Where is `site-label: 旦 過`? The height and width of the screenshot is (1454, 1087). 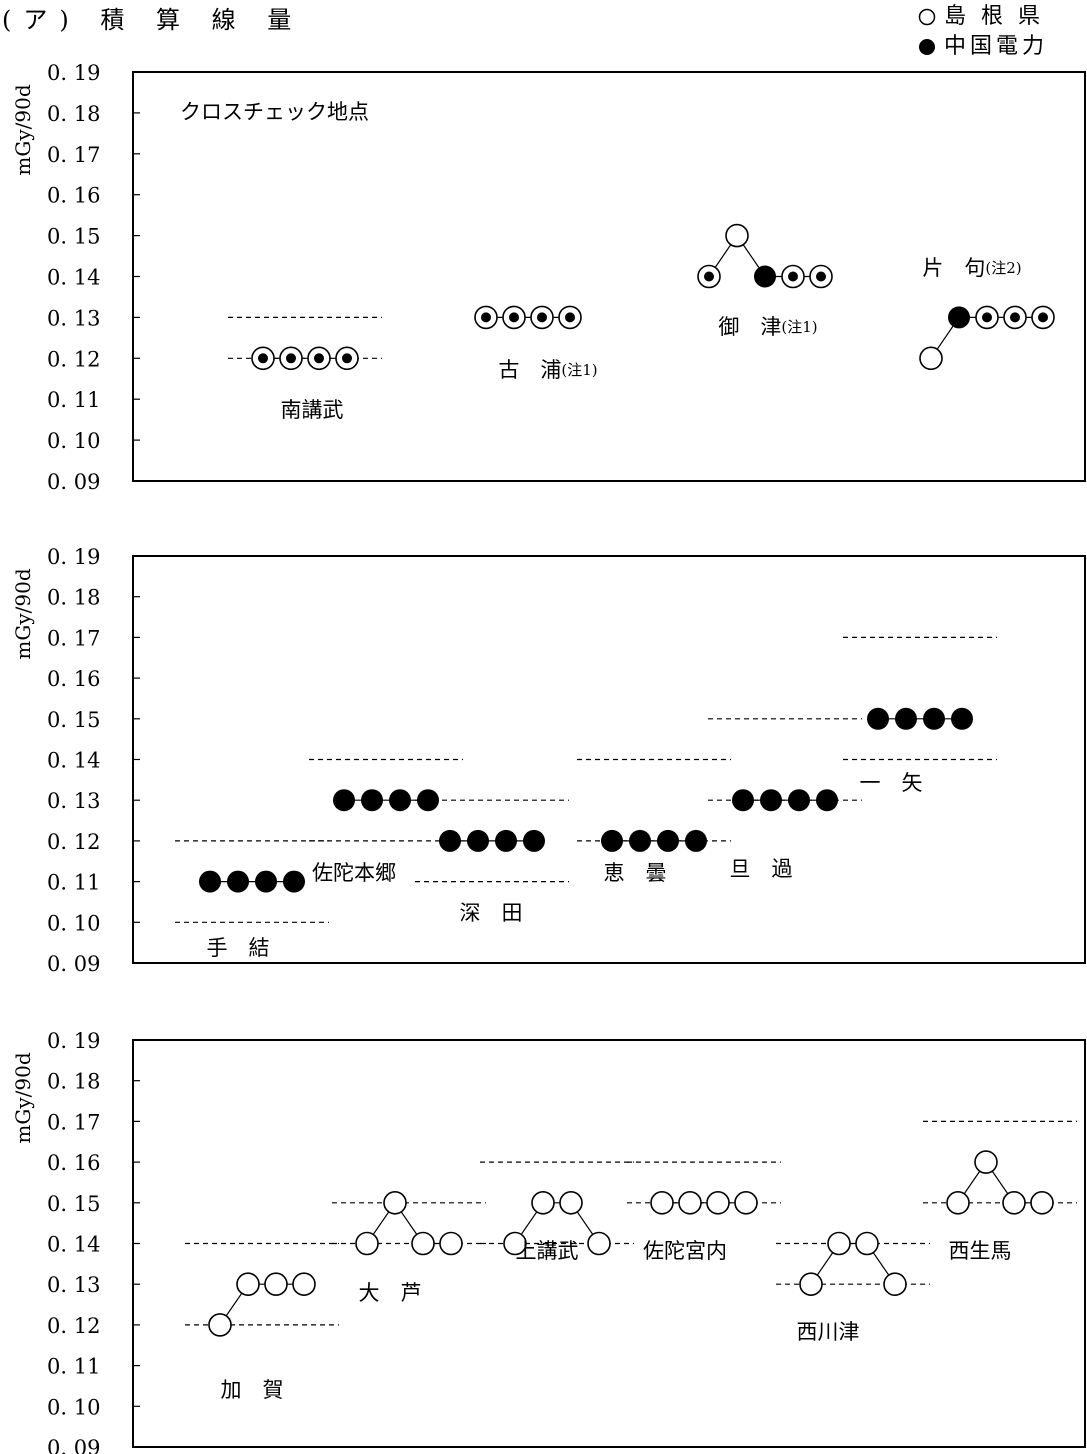 site-label: 旦 過 is located at coordinates (761, 869).